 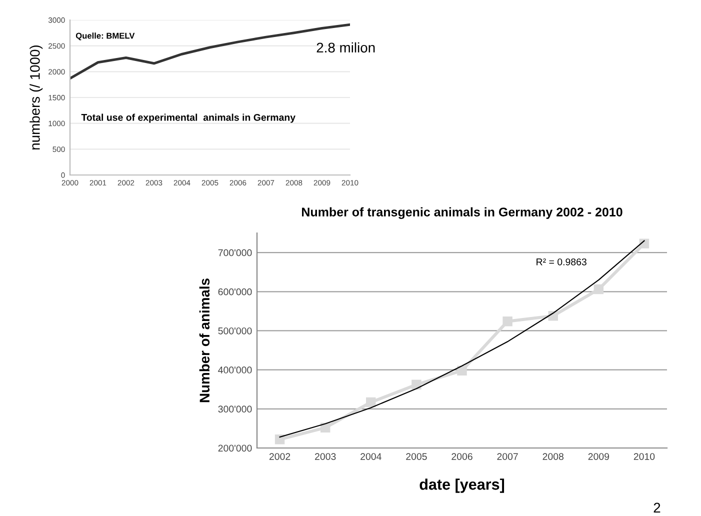 What do you see at coordinates (657, 507) in the screenshot?
I see `text: 2` at bounding box center [657, 507].